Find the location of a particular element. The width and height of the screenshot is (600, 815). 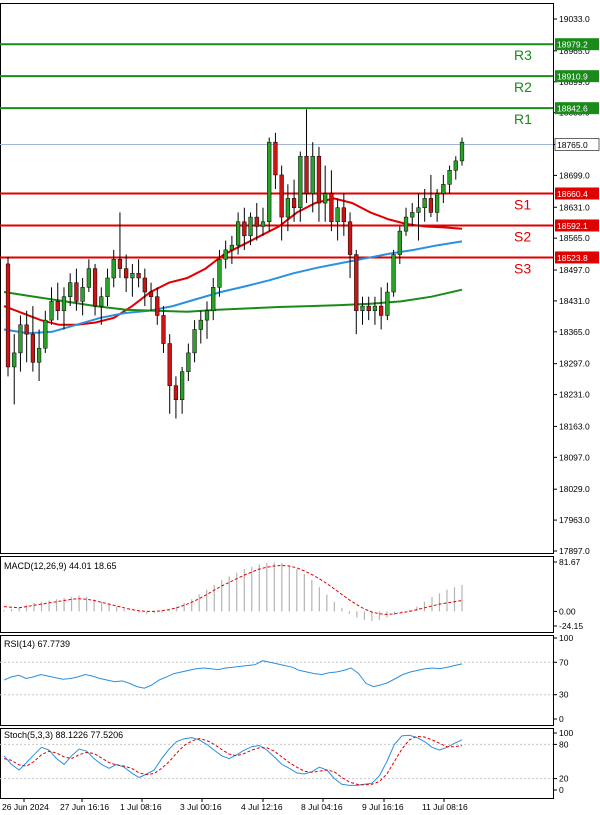

rsi-y-tick-label: 70 is located at coordinates (564, 662).